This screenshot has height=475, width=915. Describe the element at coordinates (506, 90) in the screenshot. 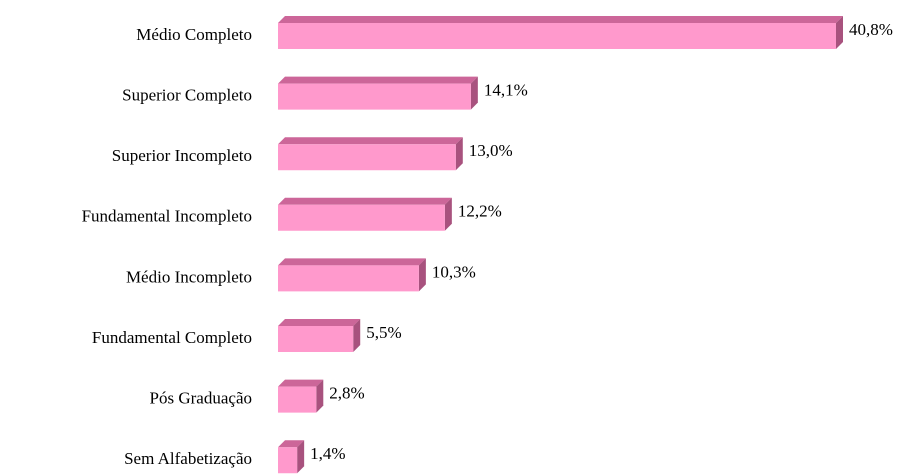

I see `value-label: 14,1%` at that location.